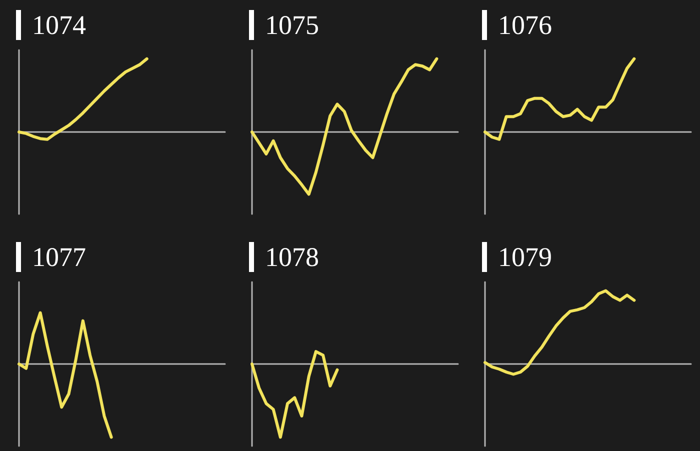 This screenshot has width=700, height=451. Describe the element at coordinates (292, 25) in the screenshot. I see `chart-title: 1075` at that location.